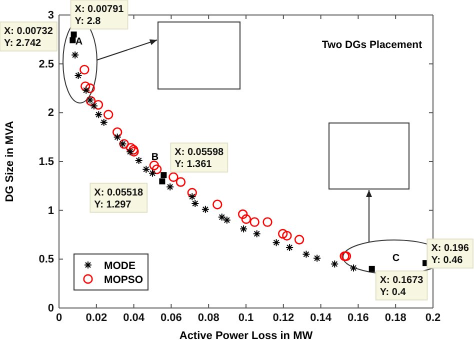 The image size is (474, 344). What do you see at coordinates (199, 158) in the screenshot?
I see `annotation: X: 0.05598 Y: 1.361` at bounding box center [199, 158].